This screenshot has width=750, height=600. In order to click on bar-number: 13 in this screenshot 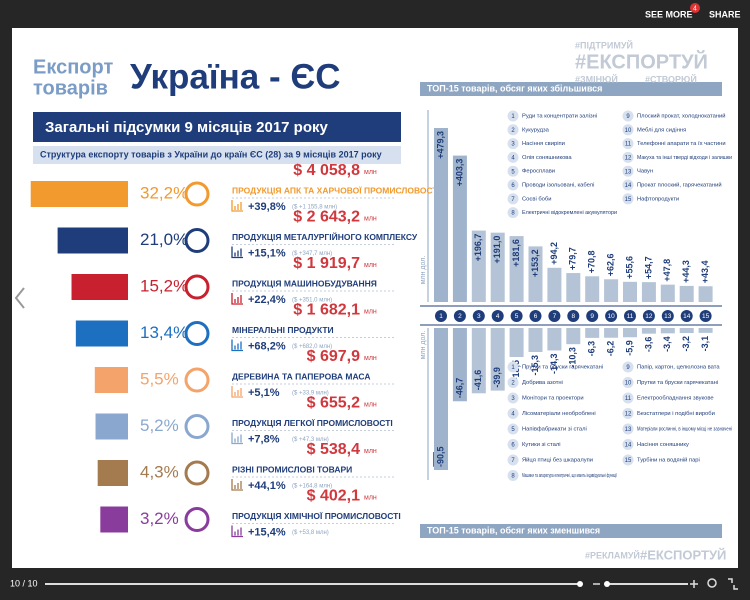, I will do `click(668, 316)`.